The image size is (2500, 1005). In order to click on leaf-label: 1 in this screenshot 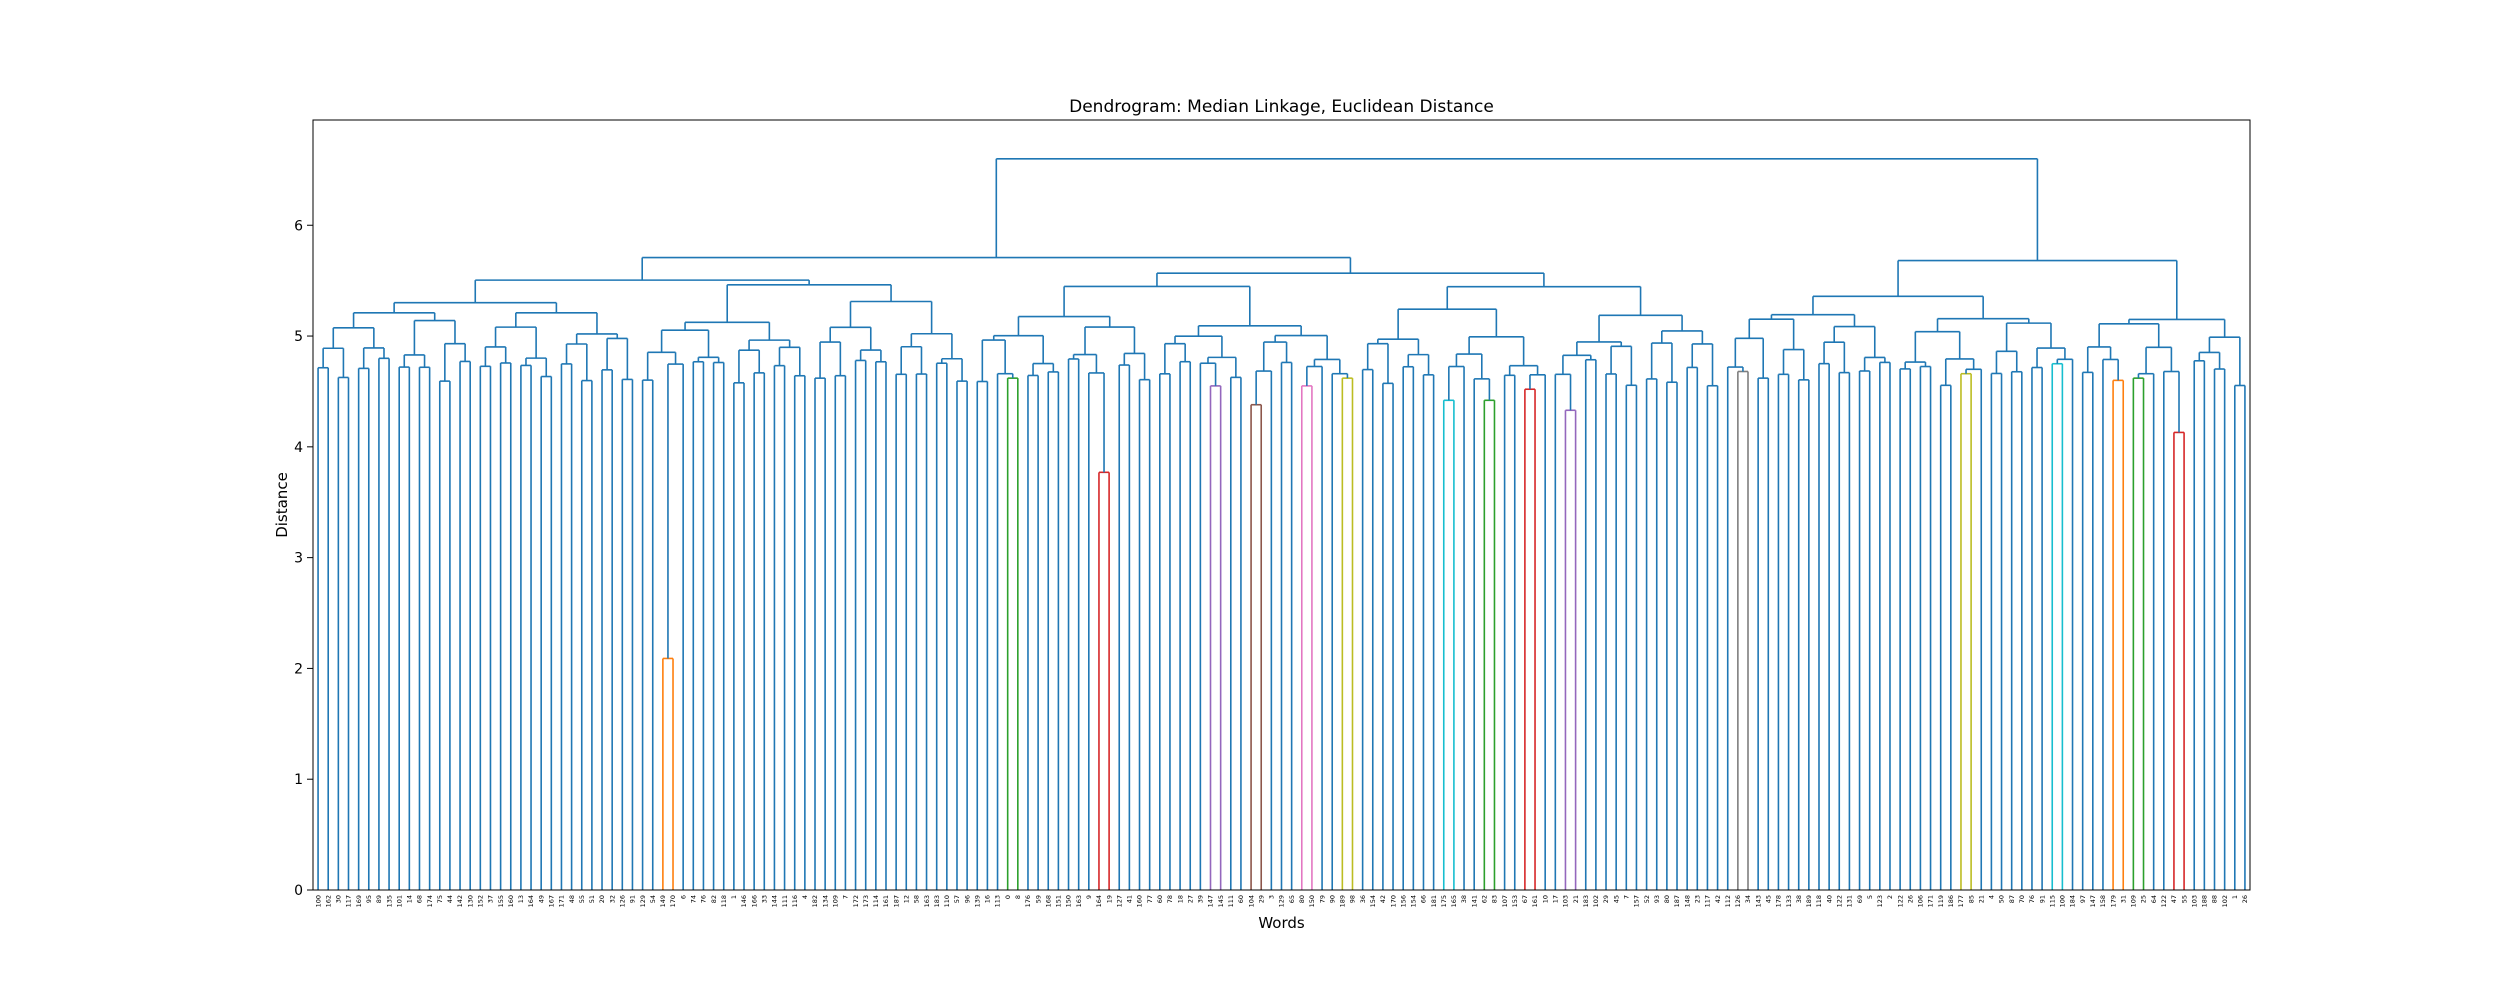, I will do `click(734, 897)`.